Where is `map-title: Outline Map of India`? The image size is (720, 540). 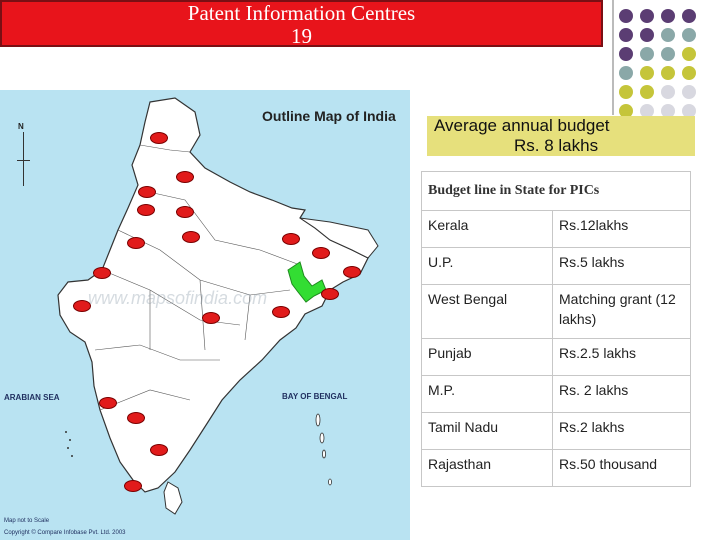 map-title: Outline Map of India is located at coordinates (329, 116).